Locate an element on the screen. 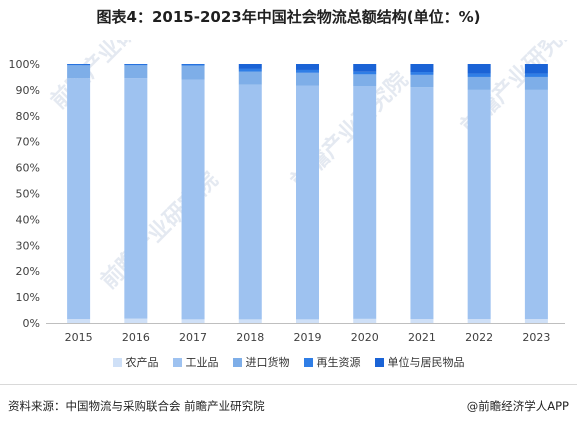  legend-label: 进口货物 is located at coordinates (267, 362).